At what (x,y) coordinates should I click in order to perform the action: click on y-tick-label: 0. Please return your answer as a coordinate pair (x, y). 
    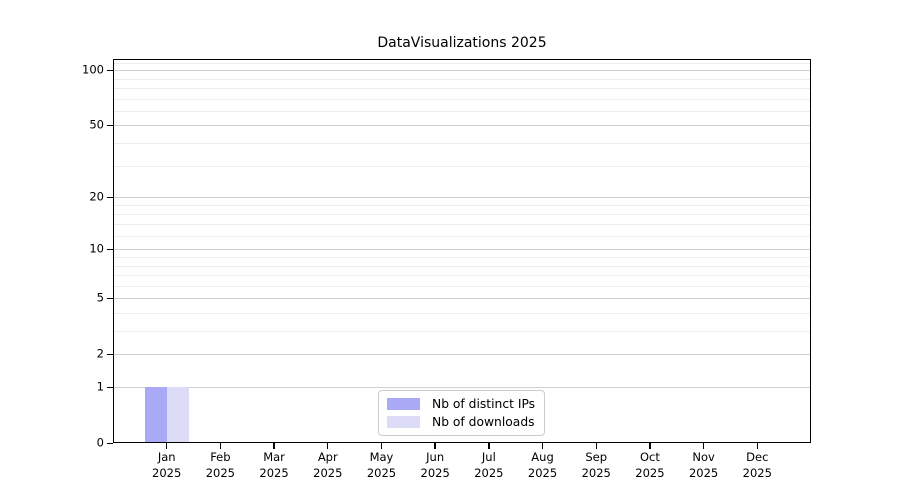
    Looking at the image, I should click on (100, 442).